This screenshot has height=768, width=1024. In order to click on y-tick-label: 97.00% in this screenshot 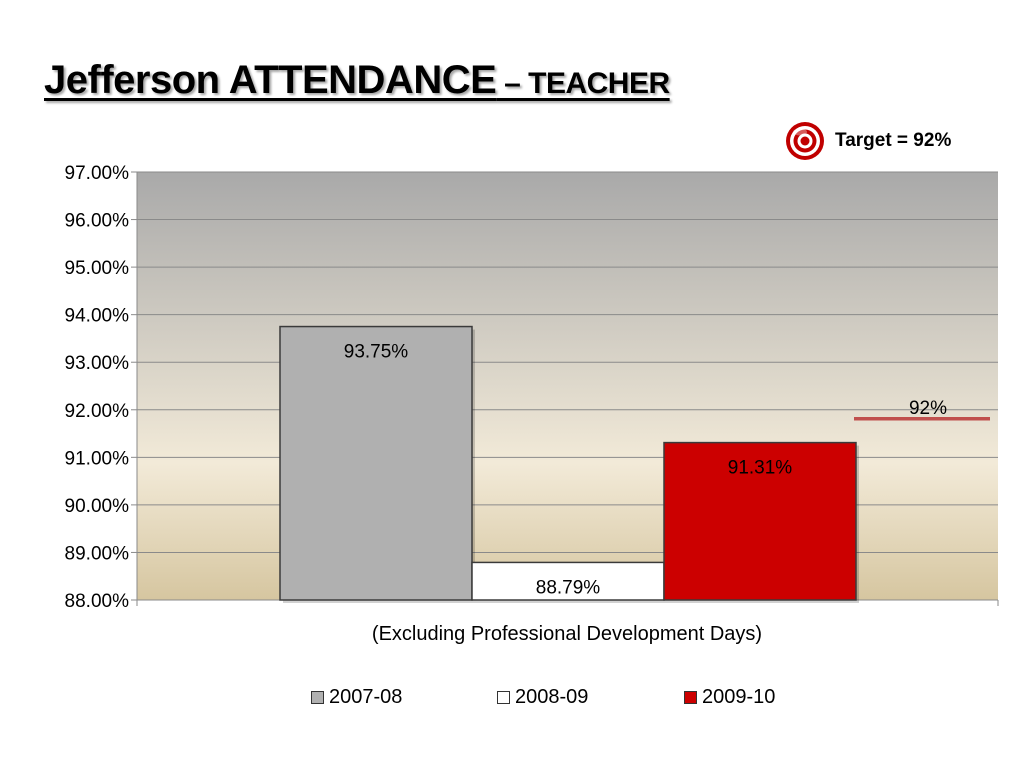, I will do `click(97, 173)`.